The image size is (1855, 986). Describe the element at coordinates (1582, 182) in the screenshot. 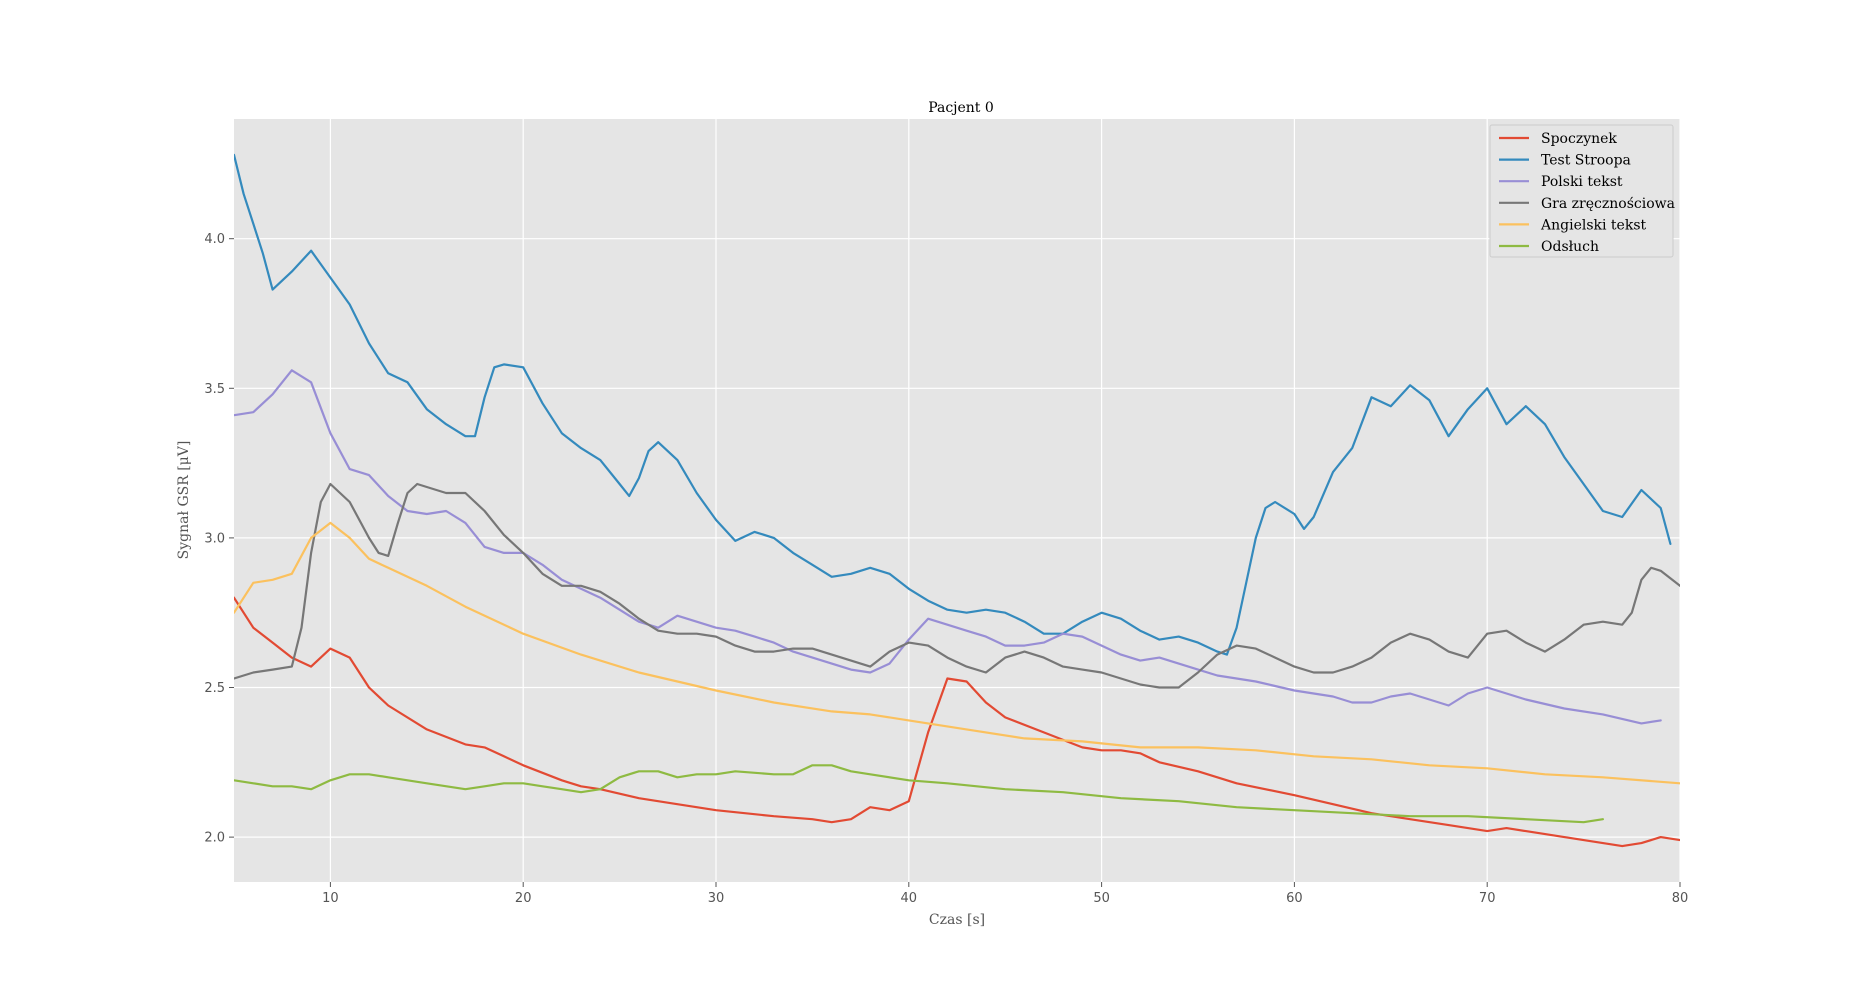

I see `legend-entry: Polski tekst` at that location.